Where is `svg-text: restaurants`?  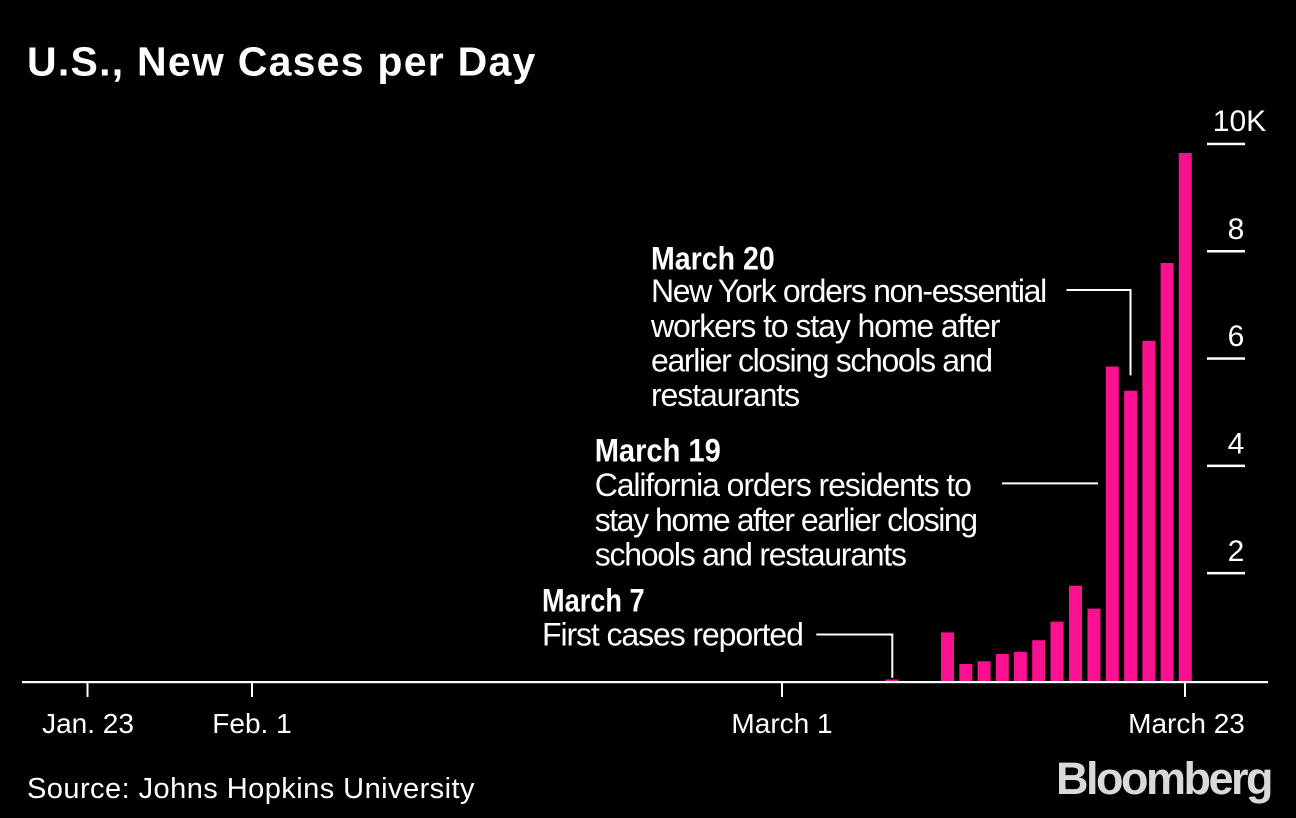 svg-text: restaurants is located at coordinates (725, 395).